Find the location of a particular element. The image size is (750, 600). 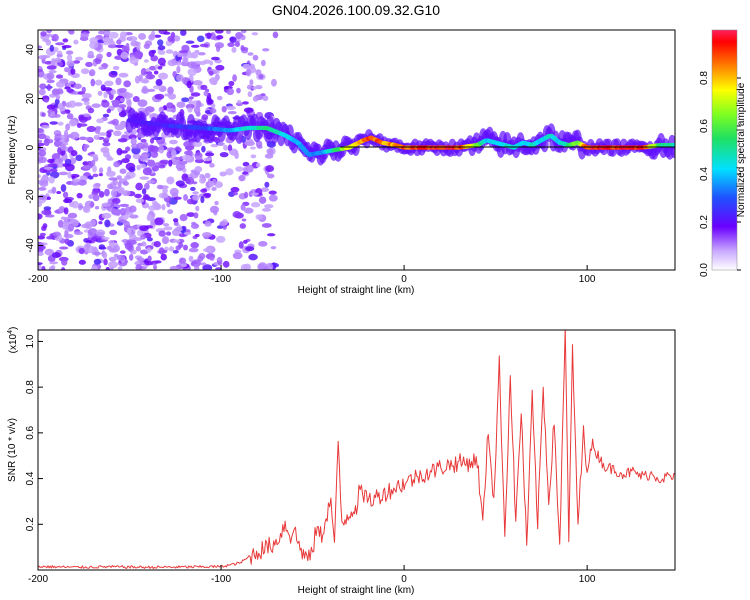

spectrogram-x-tick-label: 0 is located at coordinates (404, 279).